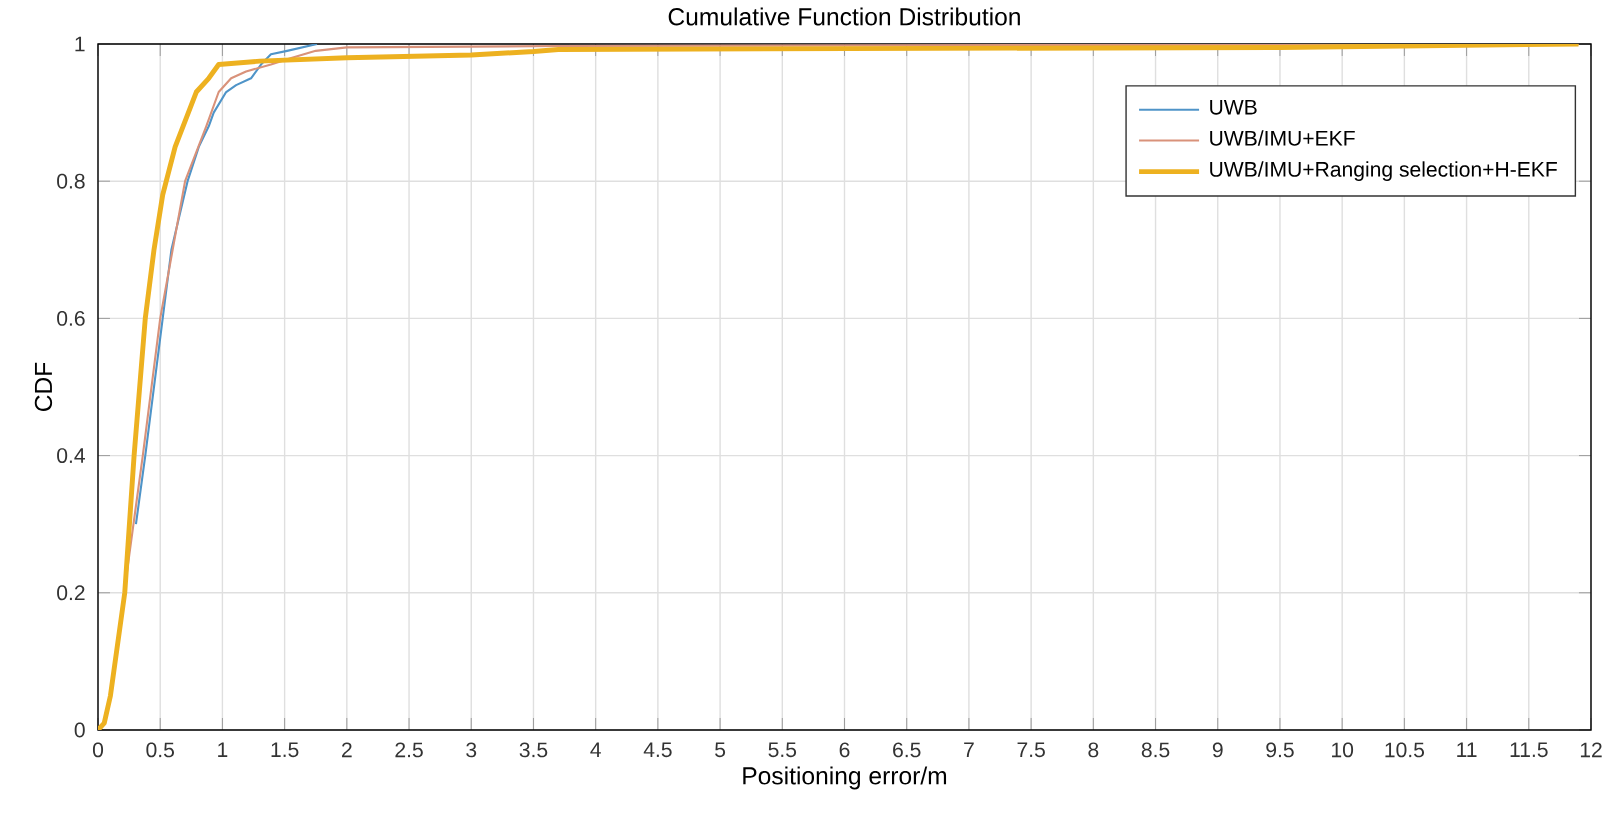 This screenshot has height=823, width=1604. What do you see at coordinates (844, 16) in the screenshot?
I see `chart-title: Cumulative Function Distribution` at bounding box center [844, 16].